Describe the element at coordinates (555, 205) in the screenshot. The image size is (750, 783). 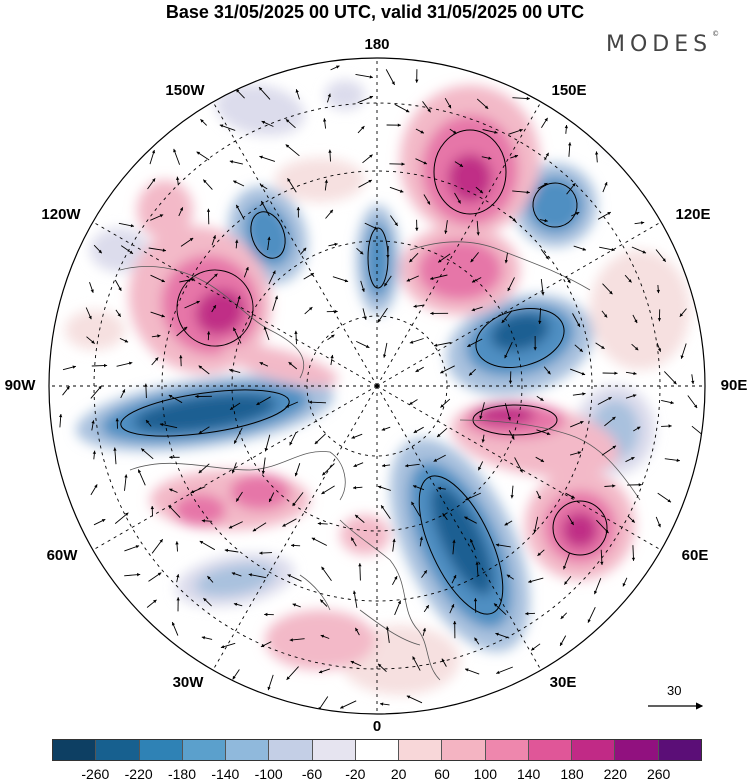
I see `contour-line` at that location.